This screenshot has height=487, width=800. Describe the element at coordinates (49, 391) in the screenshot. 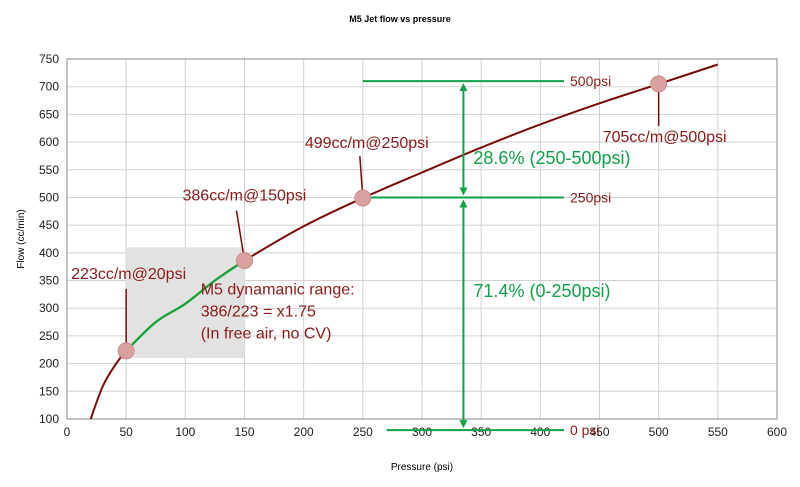

I see `y-tick-label: 150` at that location.